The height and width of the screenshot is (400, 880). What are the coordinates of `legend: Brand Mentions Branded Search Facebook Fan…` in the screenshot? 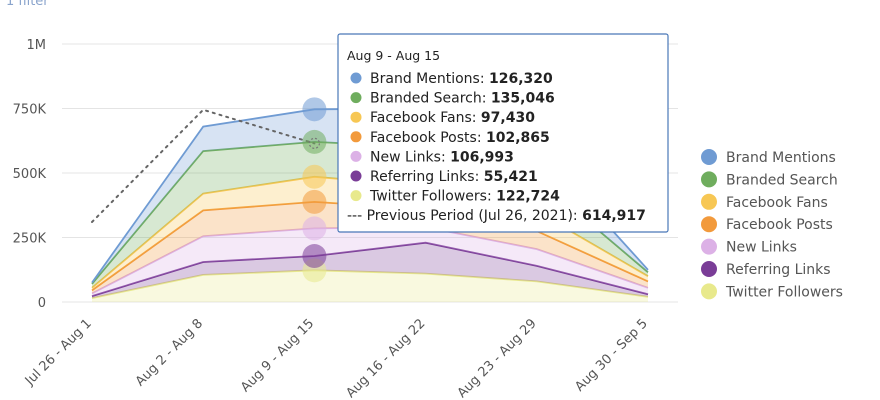 It's located at (772, 224).